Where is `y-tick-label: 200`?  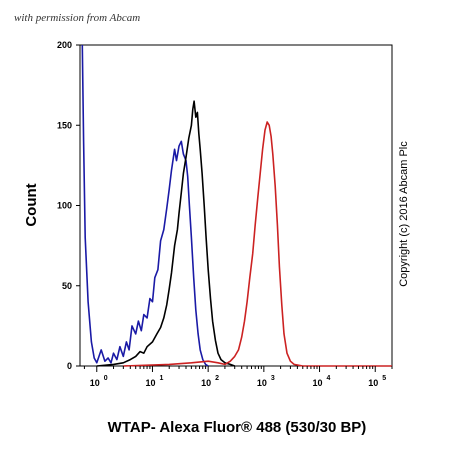
y-tick-label: 200 is located at coordinates (64, 45).